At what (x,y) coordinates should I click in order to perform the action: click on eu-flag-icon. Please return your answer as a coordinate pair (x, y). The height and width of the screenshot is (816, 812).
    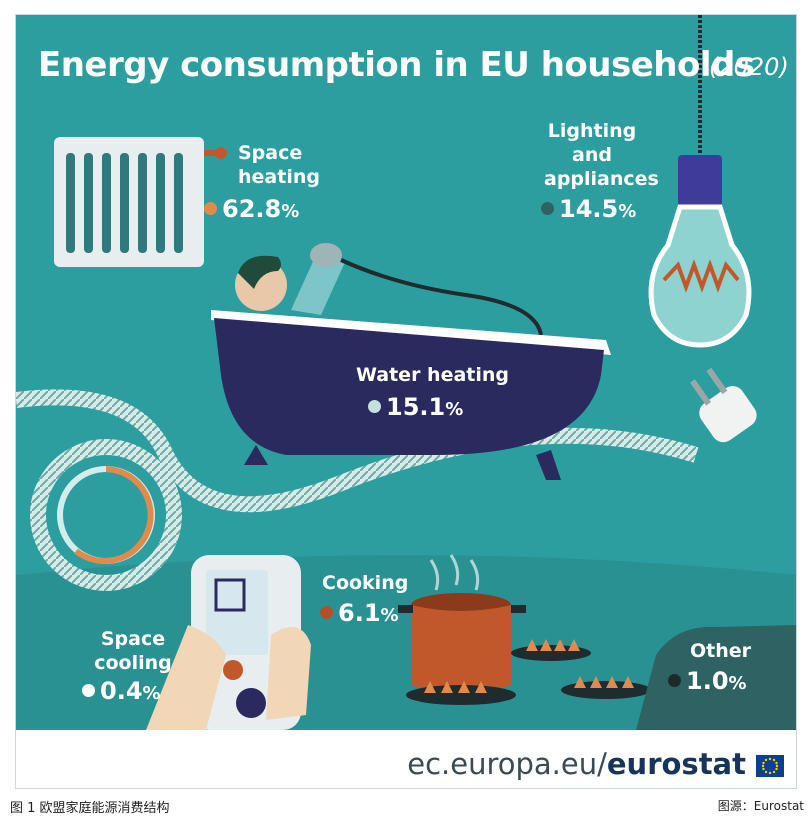
    Looking at the image, I should click on (770, 766).